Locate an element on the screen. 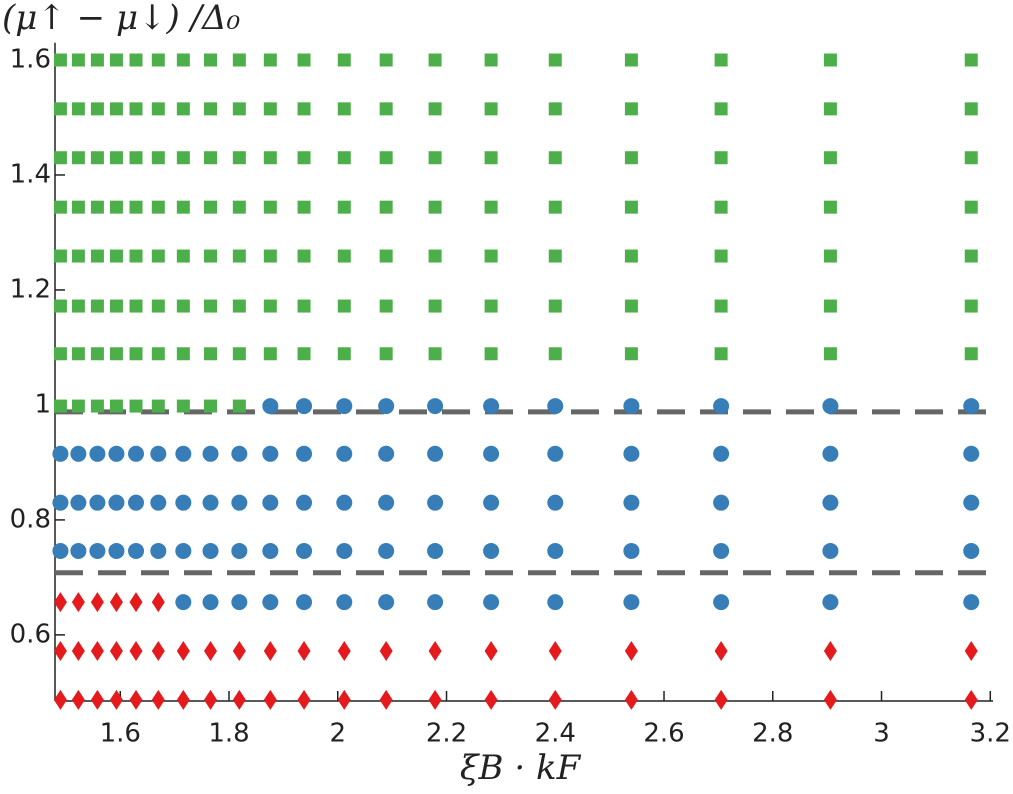 The width and height of the screenshot is (1013, 794). y-tick-label: 1.4 is located at coordinates (30, 174).